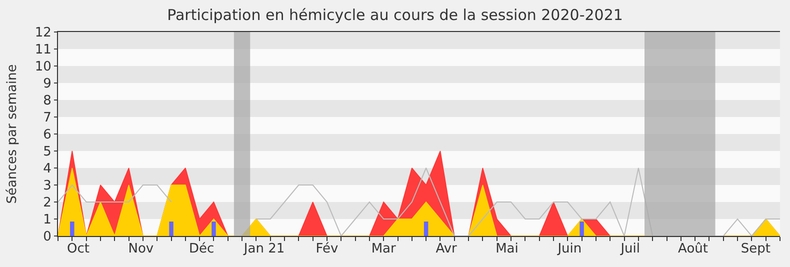  Describe the element at coordinates (755, 249) in the screenshot. I see `x-tick-label: Sept` at that location.